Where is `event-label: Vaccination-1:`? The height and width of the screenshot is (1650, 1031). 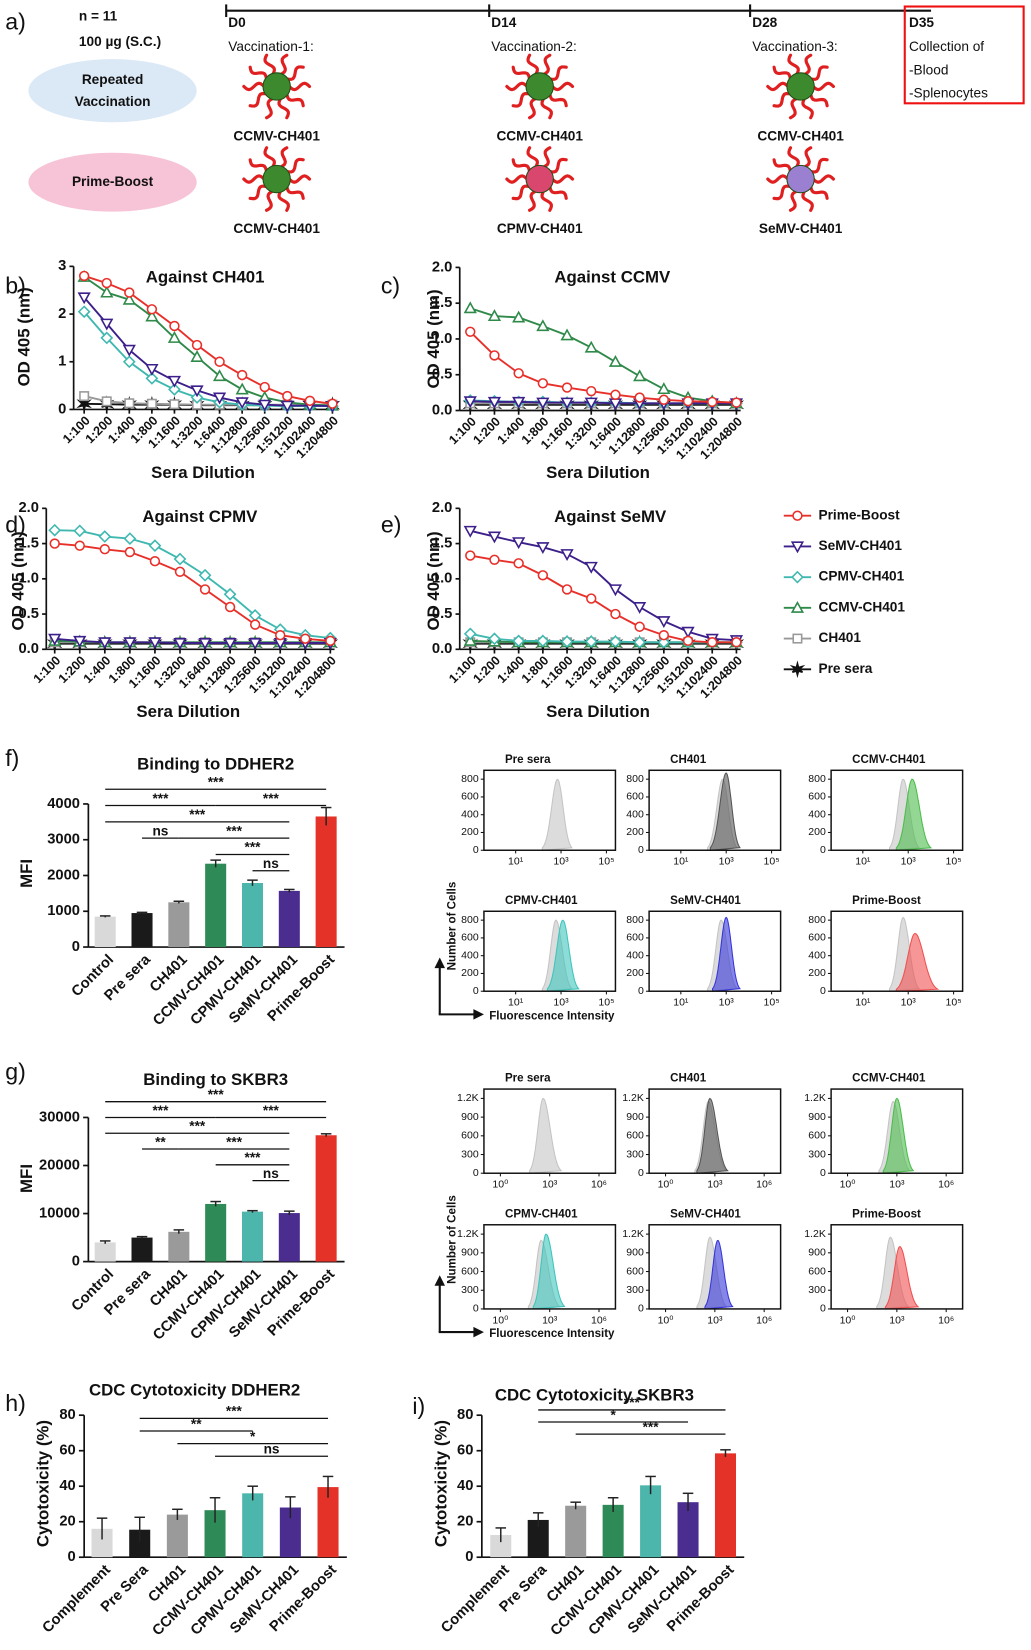 event-label: Vaccination-1: is located at coordinates (271, 46).